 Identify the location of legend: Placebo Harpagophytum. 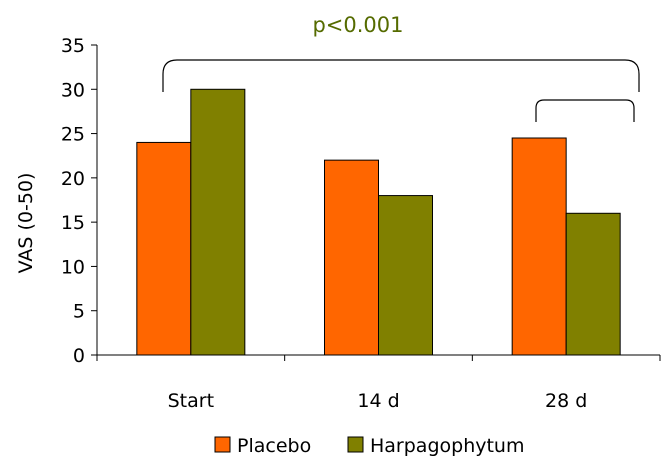
(369, 446).